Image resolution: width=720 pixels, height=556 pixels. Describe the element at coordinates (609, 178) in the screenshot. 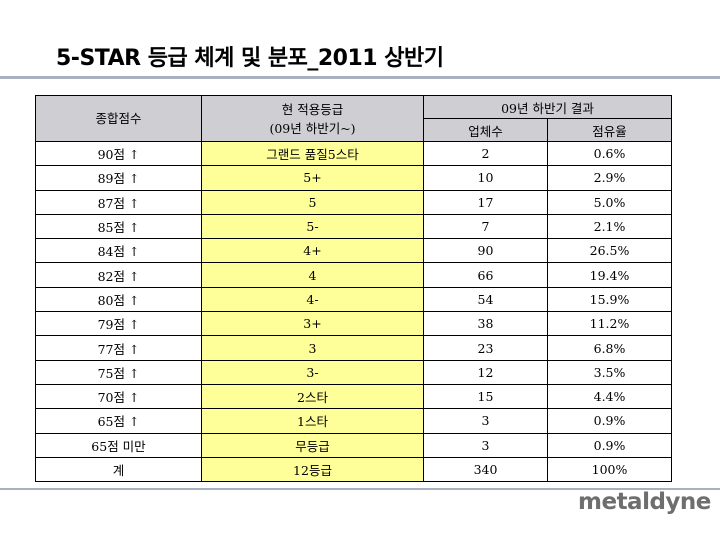

I see `cell-share: 2.9%` at that location.